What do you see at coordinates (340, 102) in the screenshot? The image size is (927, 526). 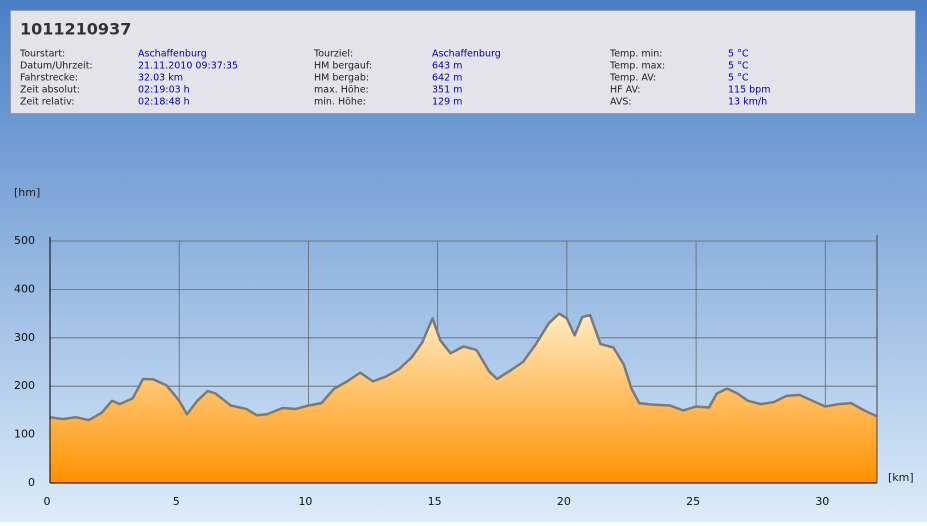 I see `info-label: min. Höhe:` at bounding box center [340, 102].